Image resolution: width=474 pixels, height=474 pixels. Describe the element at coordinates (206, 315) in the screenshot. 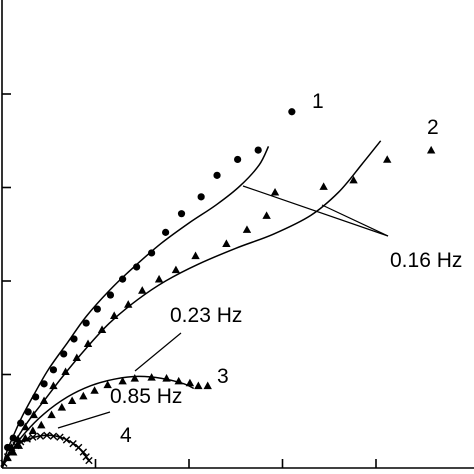

I see `frequency-label-0-23-hz: 0.23 Hz` at that location.